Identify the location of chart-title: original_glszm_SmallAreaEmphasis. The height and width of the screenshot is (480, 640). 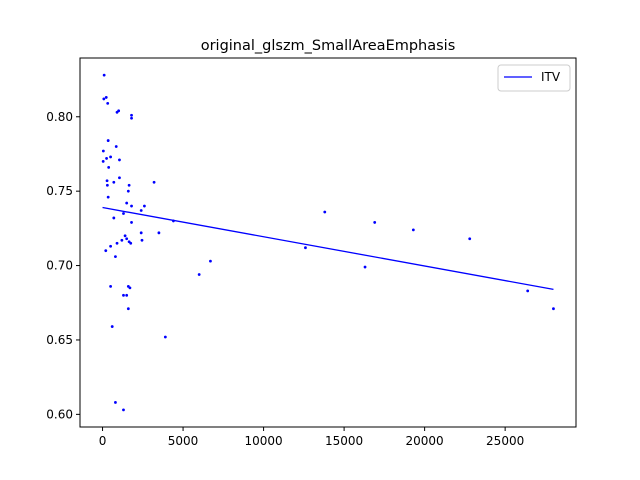
(328, 46).